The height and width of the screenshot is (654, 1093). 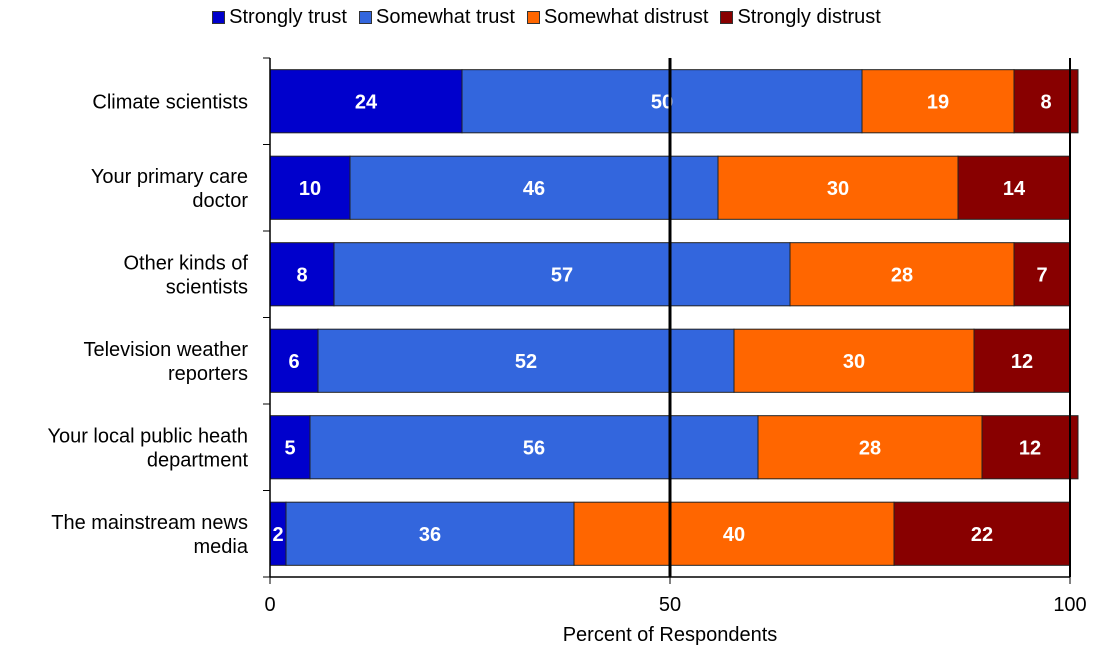 What do you see at coordinates (445, 17) in the screenshot?
I see `legend-label-somewhat-trust: Somewhat trust` at bounding box center [445, 17].